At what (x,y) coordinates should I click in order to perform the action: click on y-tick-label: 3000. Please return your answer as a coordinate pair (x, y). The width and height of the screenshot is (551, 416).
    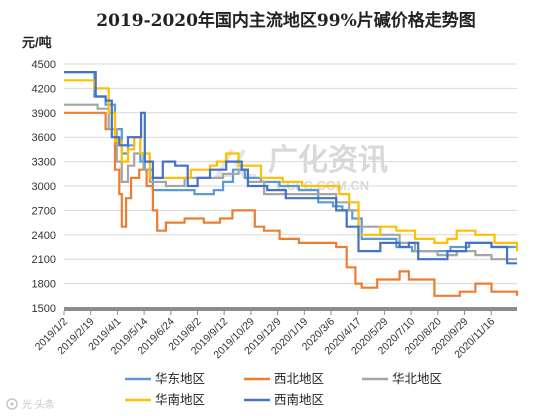
    Looking at the image, I should click on (44, 187).